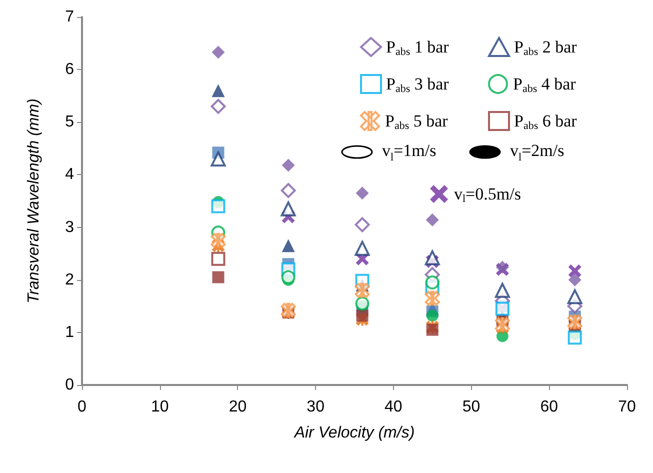 Image resolution: width=653 pixels, height=473 pixels. Describe the element at coordinates (315, 407) in the screenshot. I see `x-tick-label: 30` at that location.